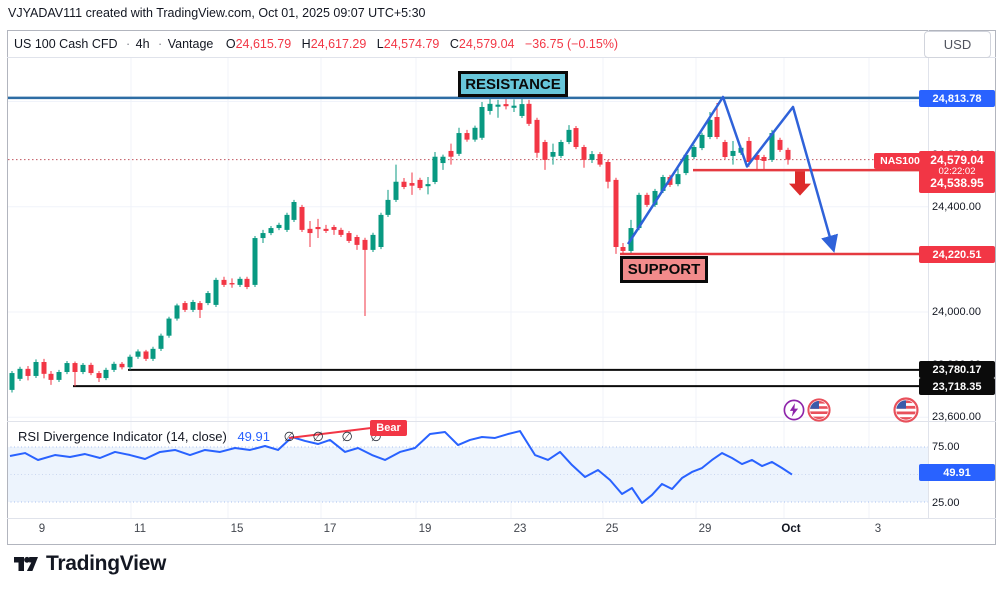  Describe the element at coordinates (900, 161) in the screenshot. I see `symbol-tag-badge: NAS100` at that location.